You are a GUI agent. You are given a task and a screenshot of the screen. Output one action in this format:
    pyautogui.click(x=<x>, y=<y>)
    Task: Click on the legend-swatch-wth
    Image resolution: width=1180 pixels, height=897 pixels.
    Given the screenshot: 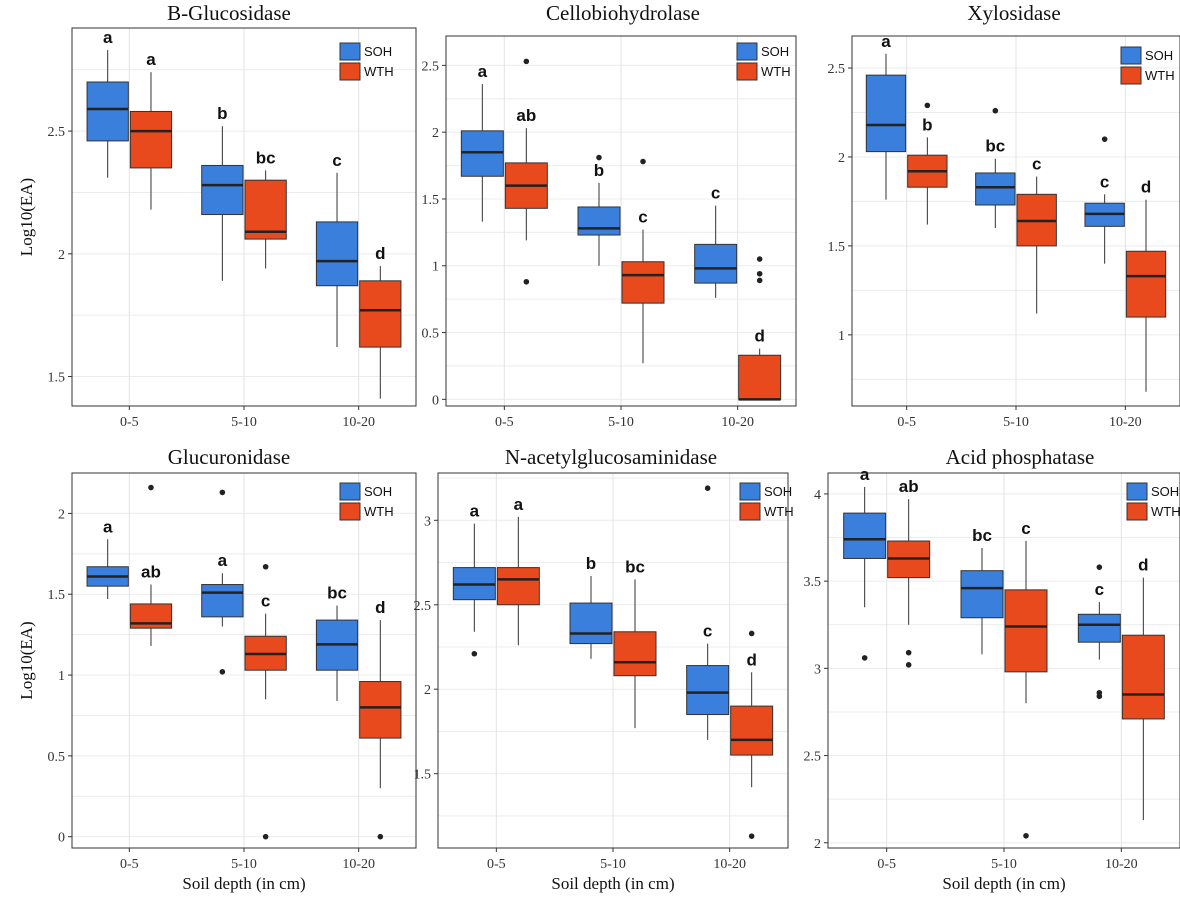 What is the action you would take?
    pyautogui.click(x=747, y=71)
    